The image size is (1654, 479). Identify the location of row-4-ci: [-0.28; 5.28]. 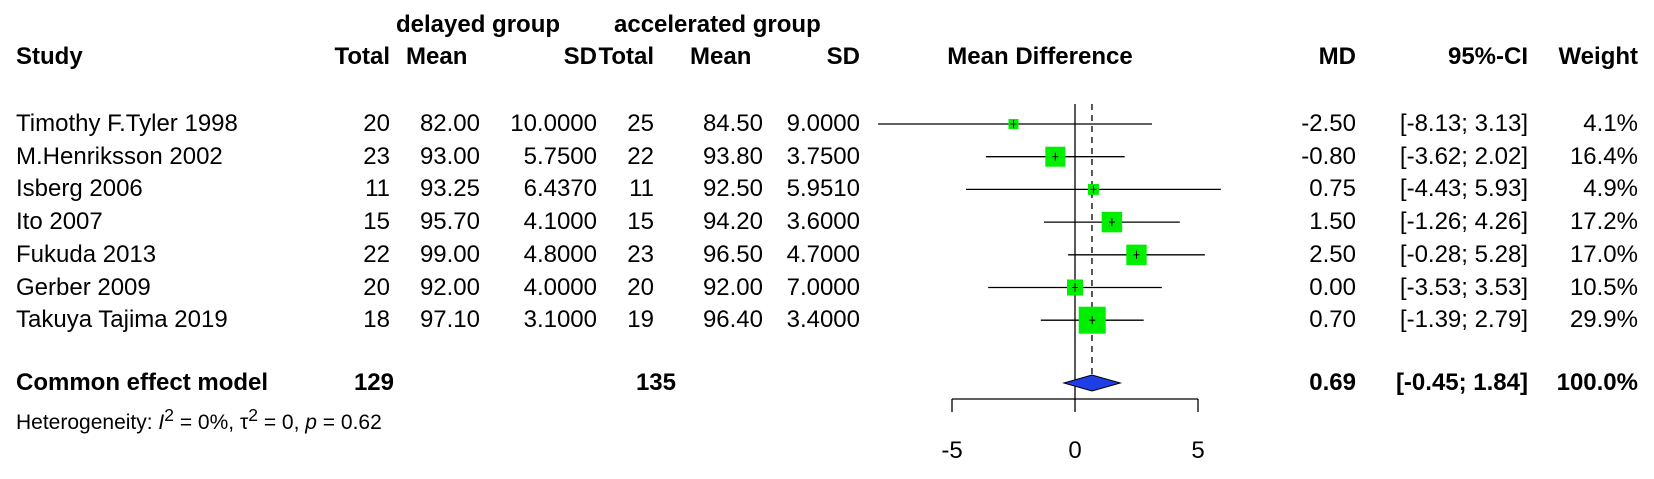
(1463, 254).